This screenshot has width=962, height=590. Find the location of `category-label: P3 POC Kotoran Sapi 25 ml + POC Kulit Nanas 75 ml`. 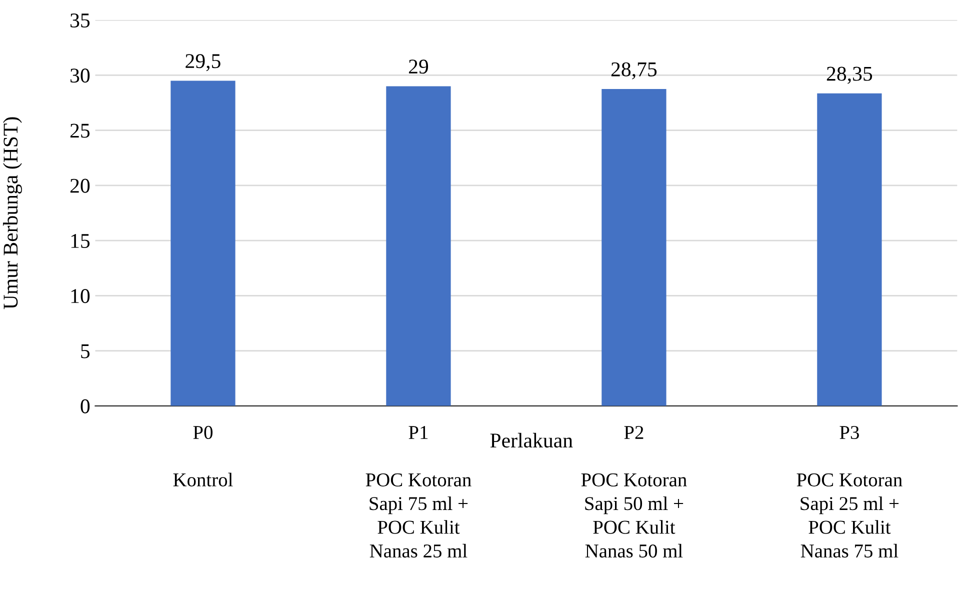

category-label: P3 POC Kotoran Sapi 25 ml + POC Kulit Nanas 75 ml is located at coordinates (849, 492).